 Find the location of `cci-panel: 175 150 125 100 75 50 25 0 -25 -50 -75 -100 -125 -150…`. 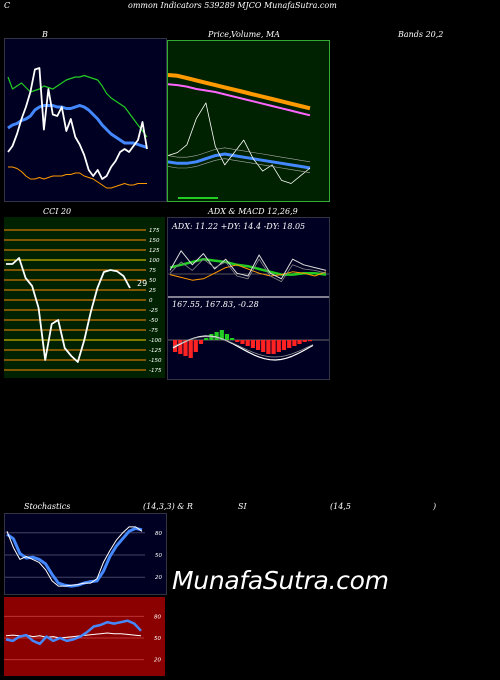

cci-panel: 175 150 125 100 75 50 25 0 -25 -50 -75 -100 -125 -150… is located at coordinates (84, 297).